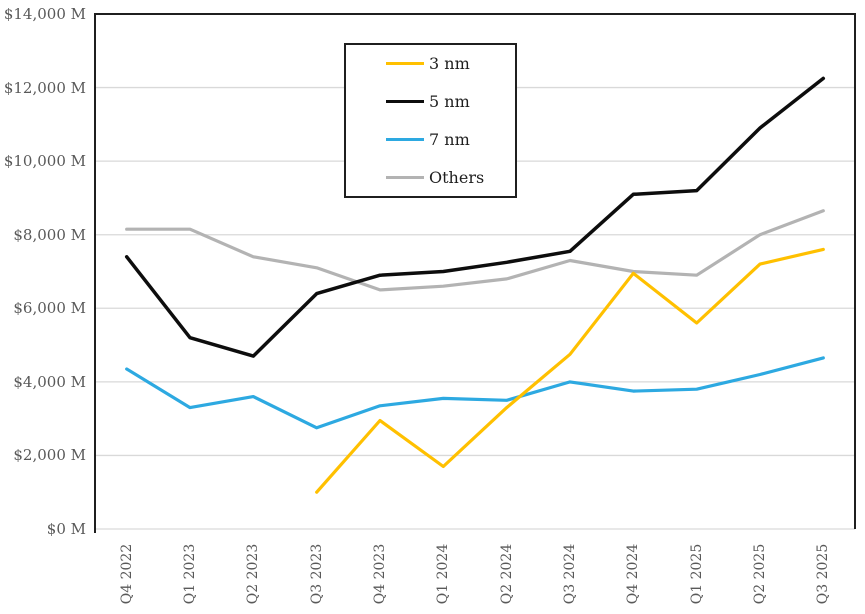 The height and width of the screenshot is (614, 865). I want to click on legend-item-others: Others, so click(450, 177).